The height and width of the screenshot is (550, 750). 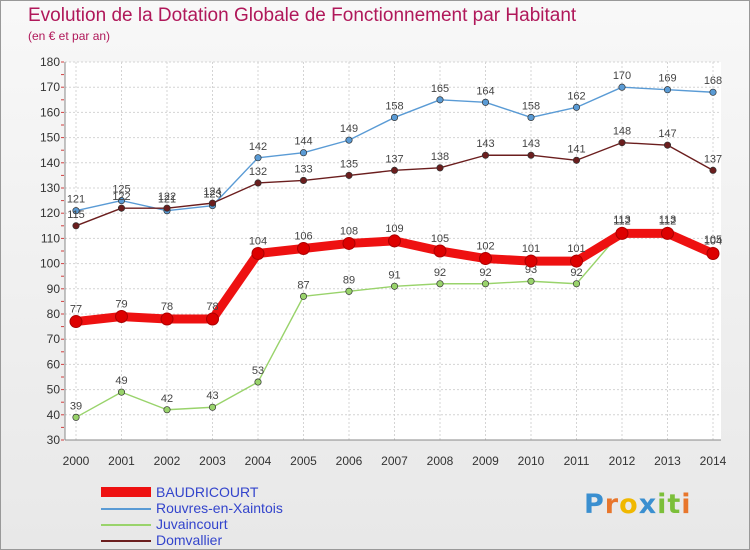 I want to click on y-tick-label: 50, so click(x=54, y=390).